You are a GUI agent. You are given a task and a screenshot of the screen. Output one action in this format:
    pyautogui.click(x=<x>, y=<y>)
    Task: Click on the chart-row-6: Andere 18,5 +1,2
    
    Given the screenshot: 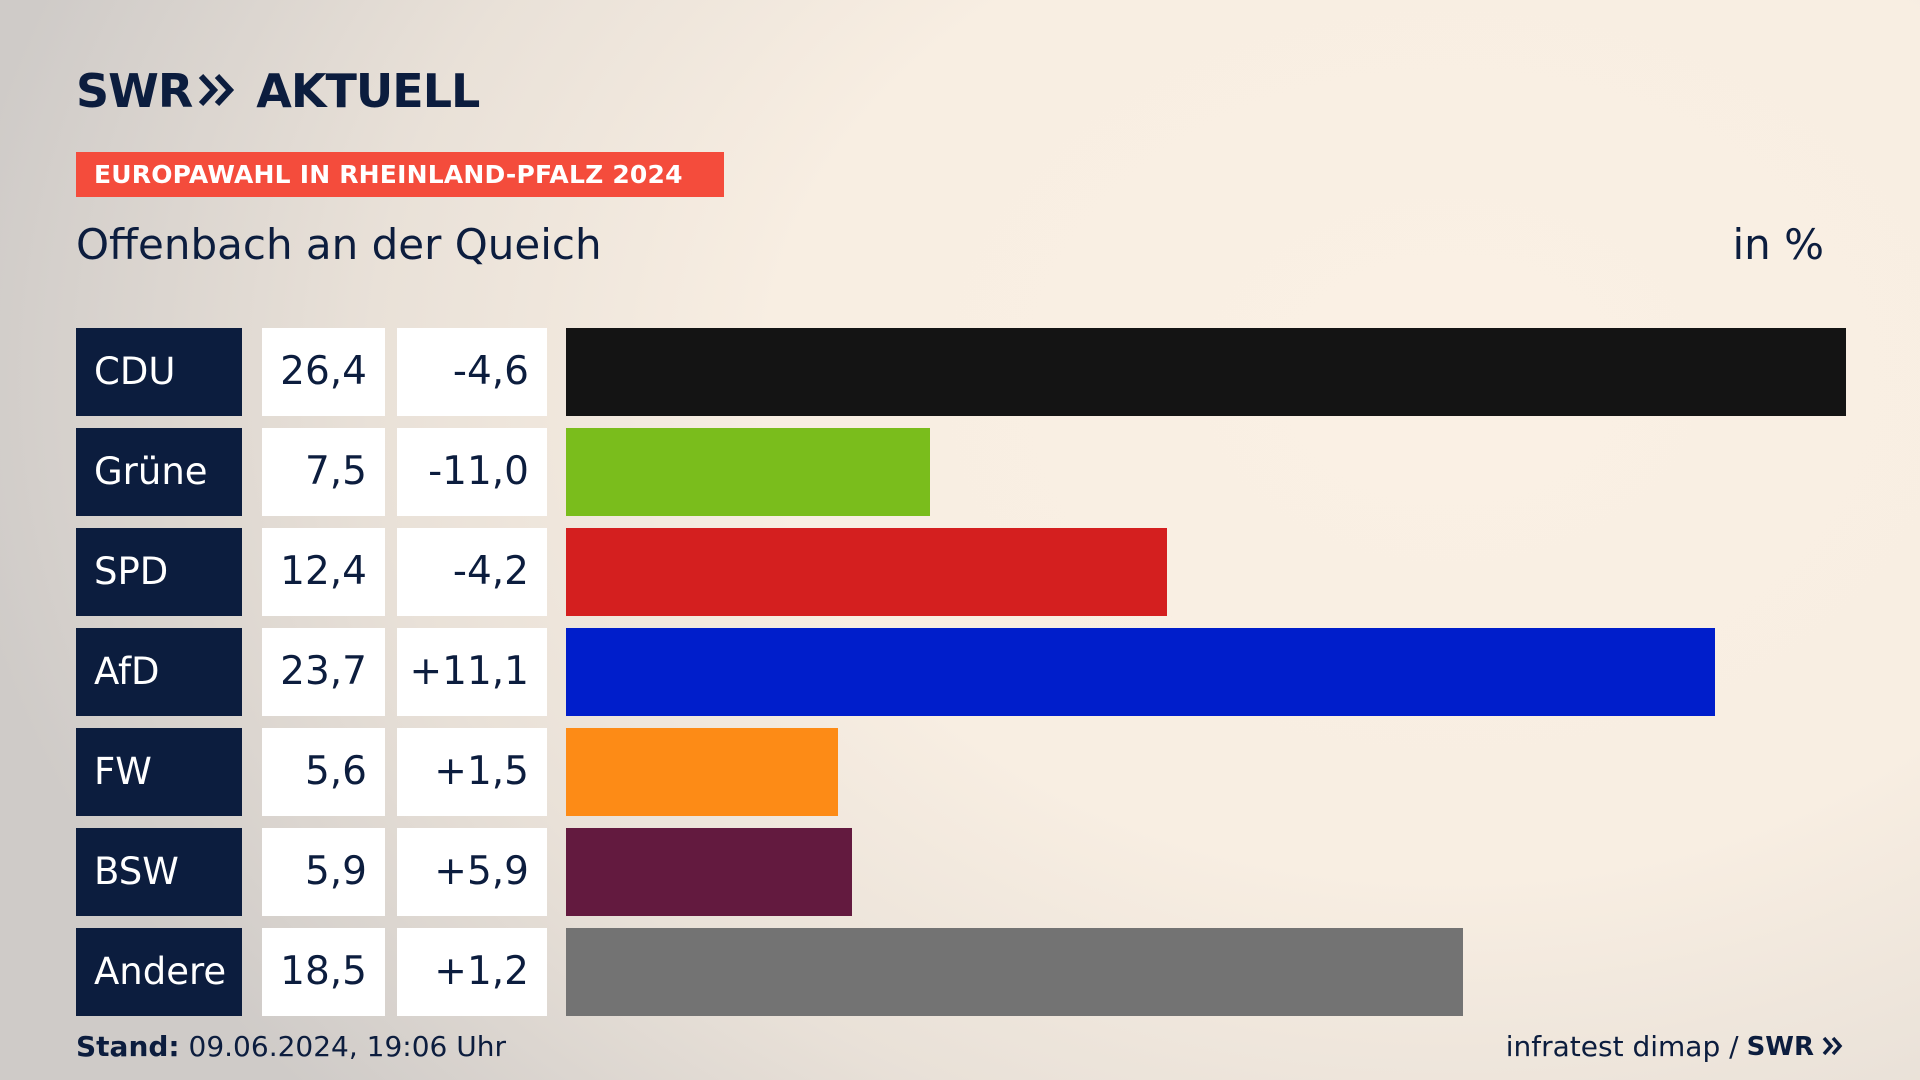 What is the action you would take?
    pyautogui.click(x=960, y=972)
    